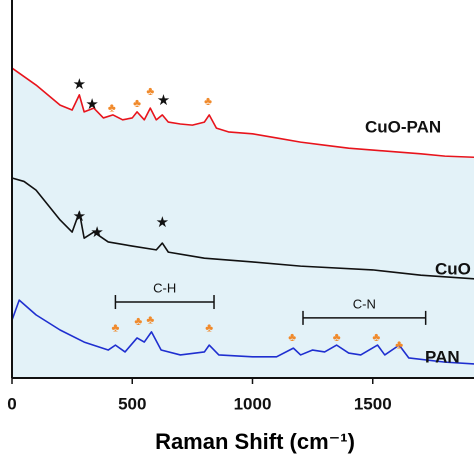  Describe the element at coordinates (11, 403) in the screenshot. I see `x-tick-label: 0` at that location.